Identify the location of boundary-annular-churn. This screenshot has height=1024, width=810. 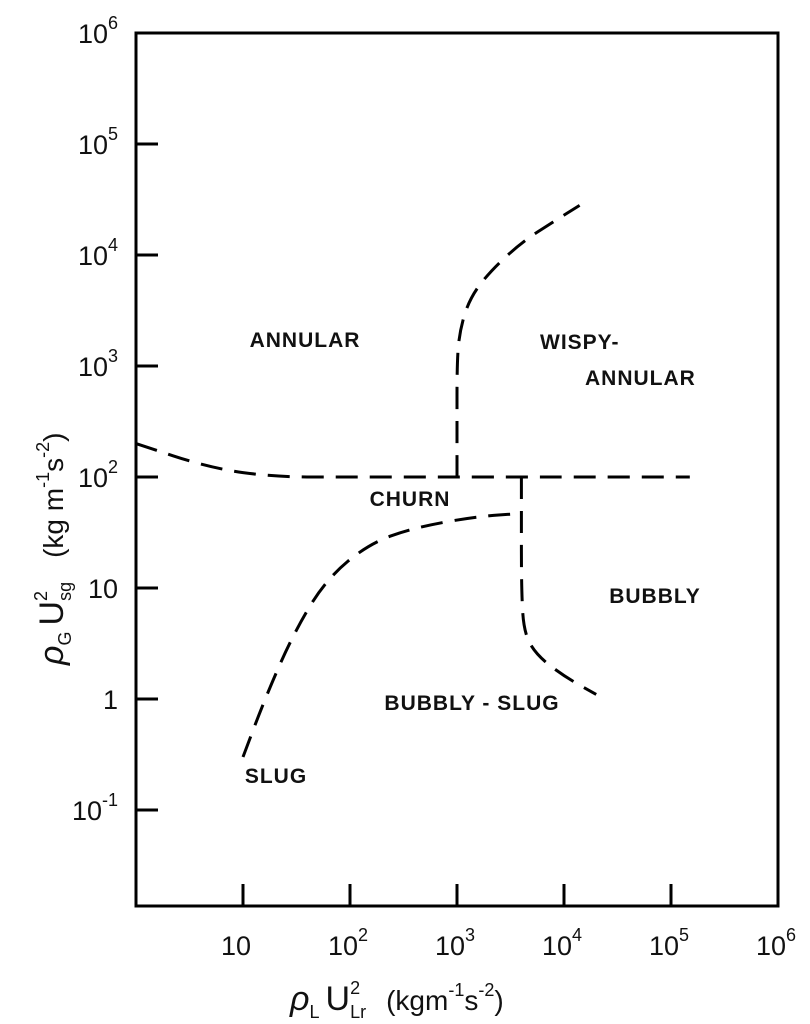
(412, 460).